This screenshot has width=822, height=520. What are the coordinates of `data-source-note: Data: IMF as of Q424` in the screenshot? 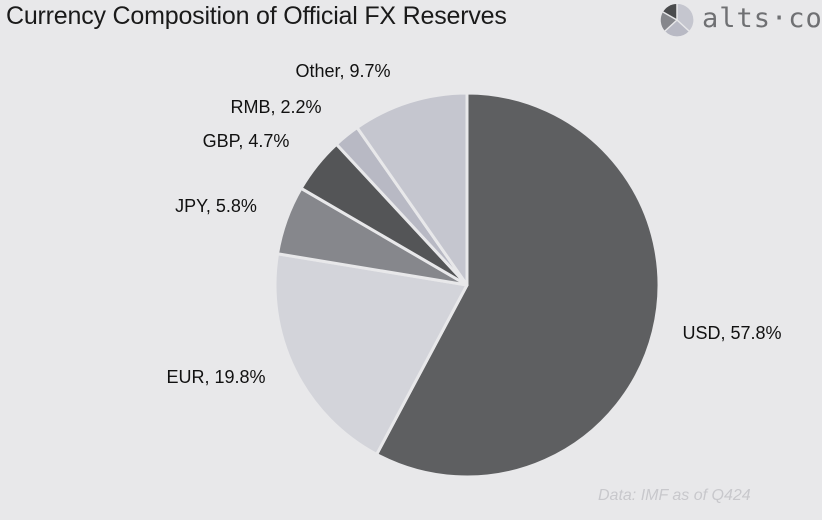 It's located at (674, 495).